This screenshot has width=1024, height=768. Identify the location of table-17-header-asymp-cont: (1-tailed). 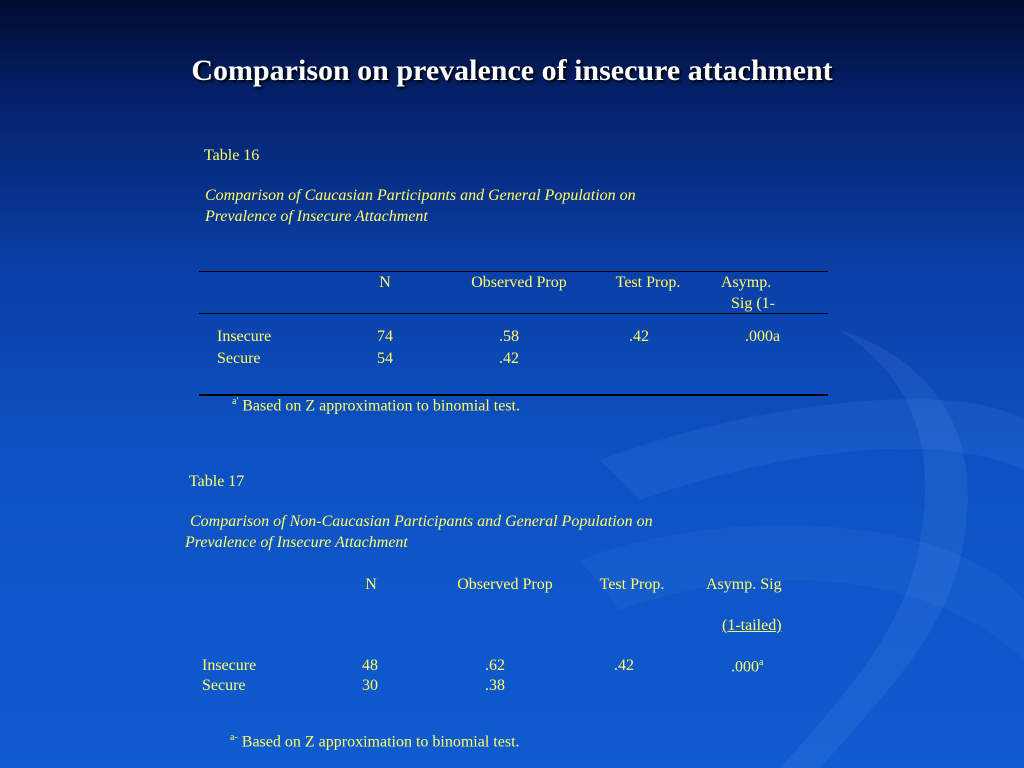
(752, 625).